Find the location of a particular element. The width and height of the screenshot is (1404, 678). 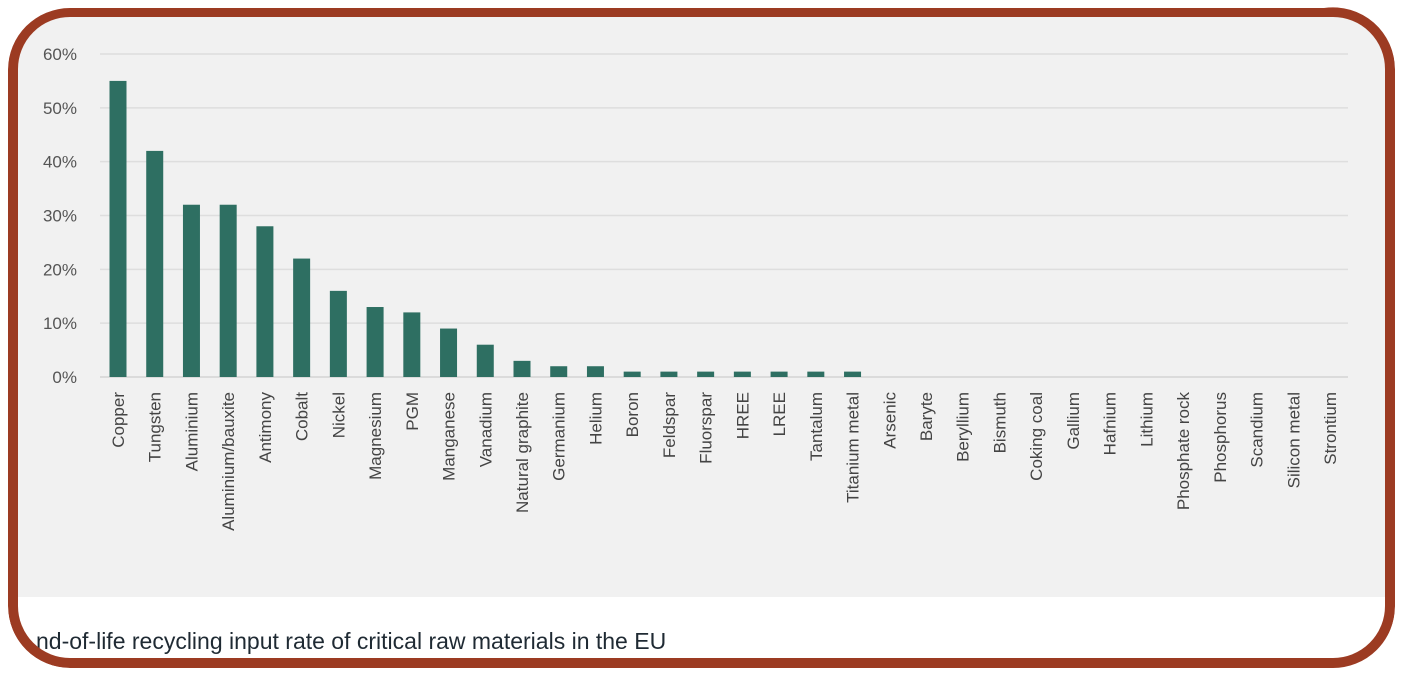

x-tick-label: Boron is located at coordinates (632, 414).